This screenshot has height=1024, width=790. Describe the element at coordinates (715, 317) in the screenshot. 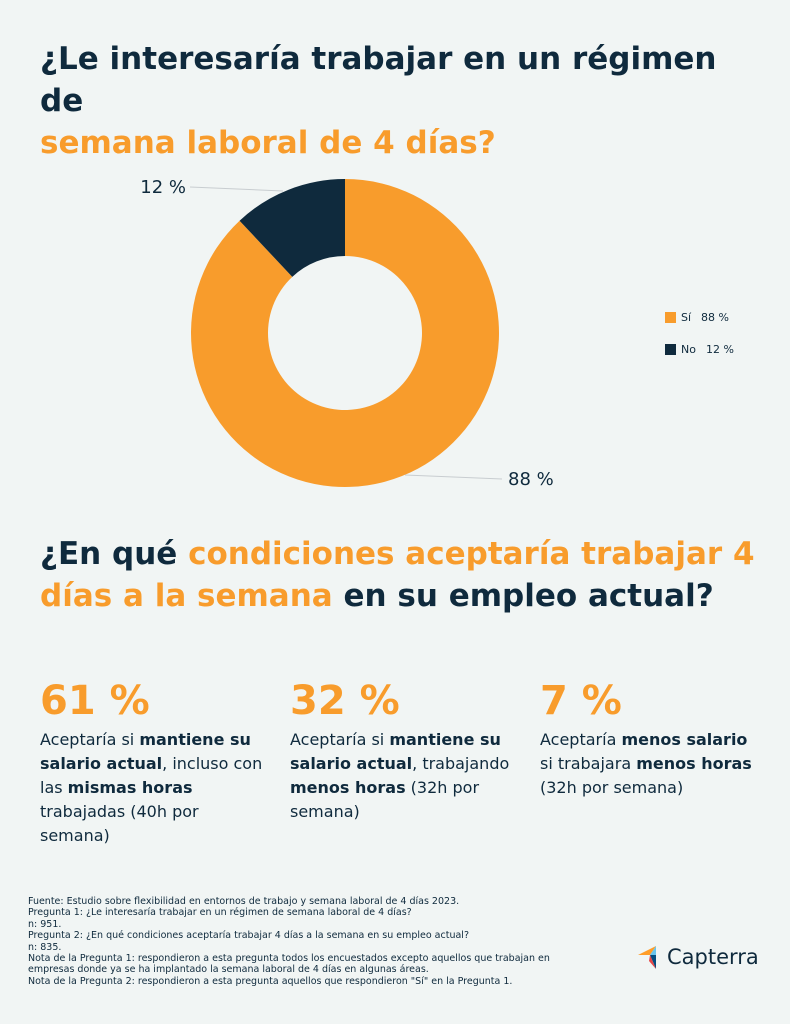

I see `legend-value-si: 88 %` at that location.